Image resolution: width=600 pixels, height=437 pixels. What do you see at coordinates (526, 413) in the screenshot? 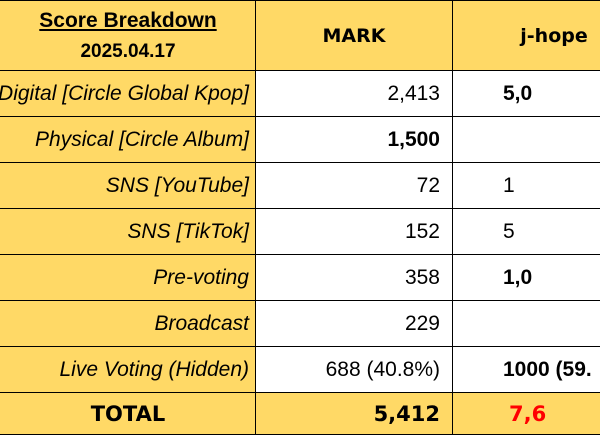
I see `total-jhope-cell: 7,6` at bounding box center [526, 413].